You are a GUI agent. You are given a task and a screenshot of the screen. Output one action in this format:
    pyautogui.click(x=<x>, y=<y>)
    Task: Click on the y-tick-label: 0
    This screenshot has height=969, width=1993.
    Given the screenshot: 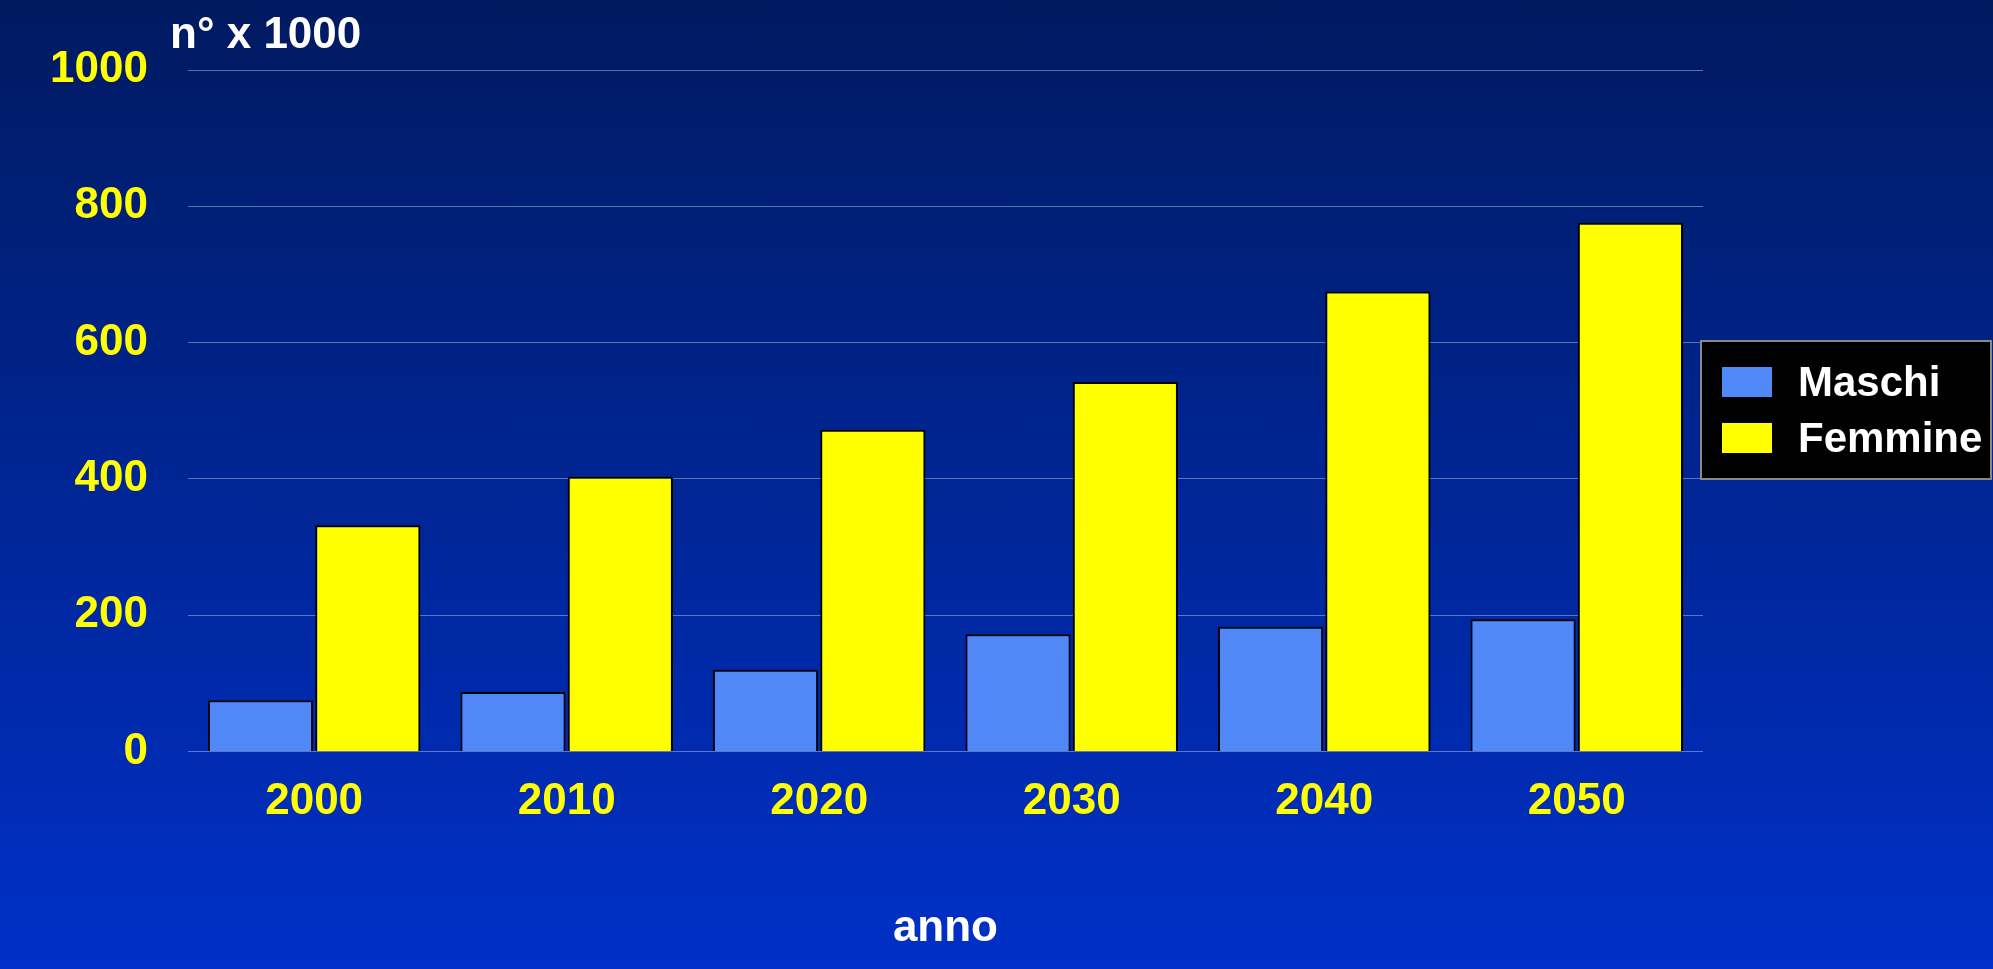 What is the action you would take?
    pyautogui.click(x=135, y=748)
    